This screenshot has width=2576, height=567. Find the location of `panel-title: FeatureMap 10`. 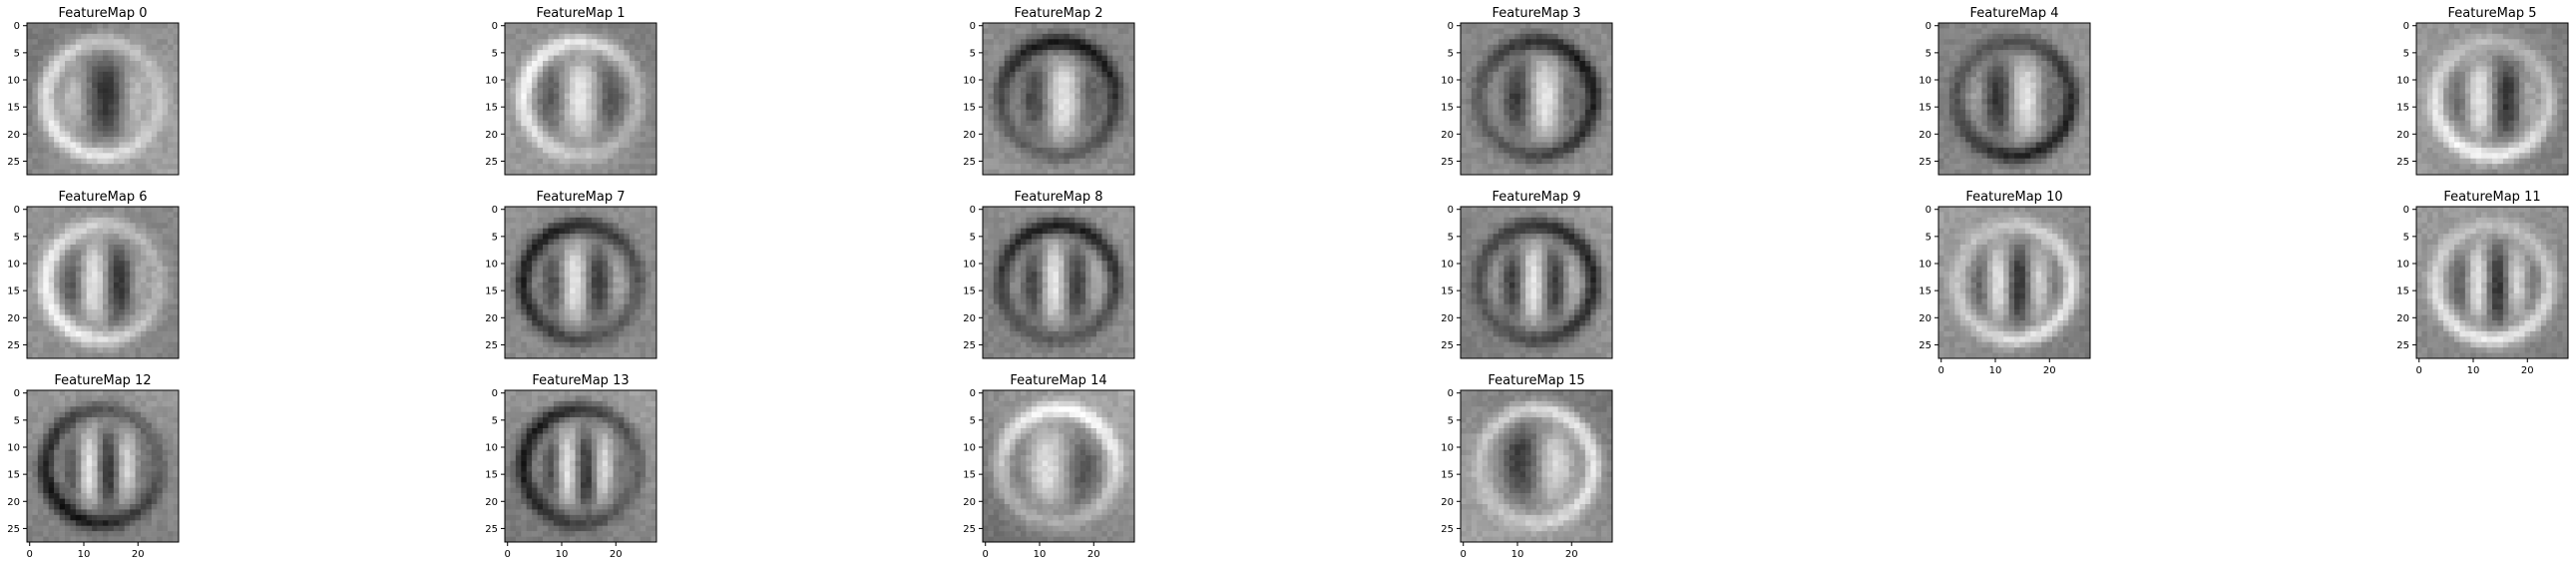

panel-title: FeatureMap 10 is located at coordinates (2013, 197).